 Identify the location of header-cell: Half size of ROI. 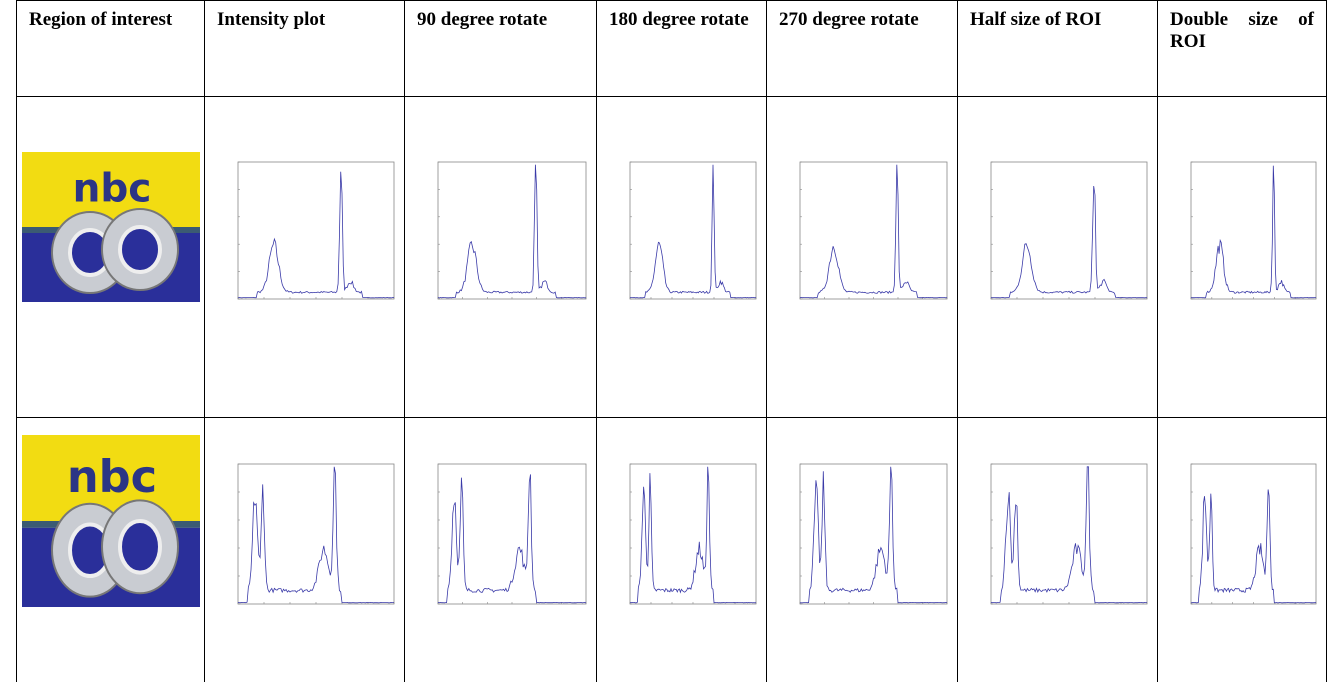
(1057, 48).